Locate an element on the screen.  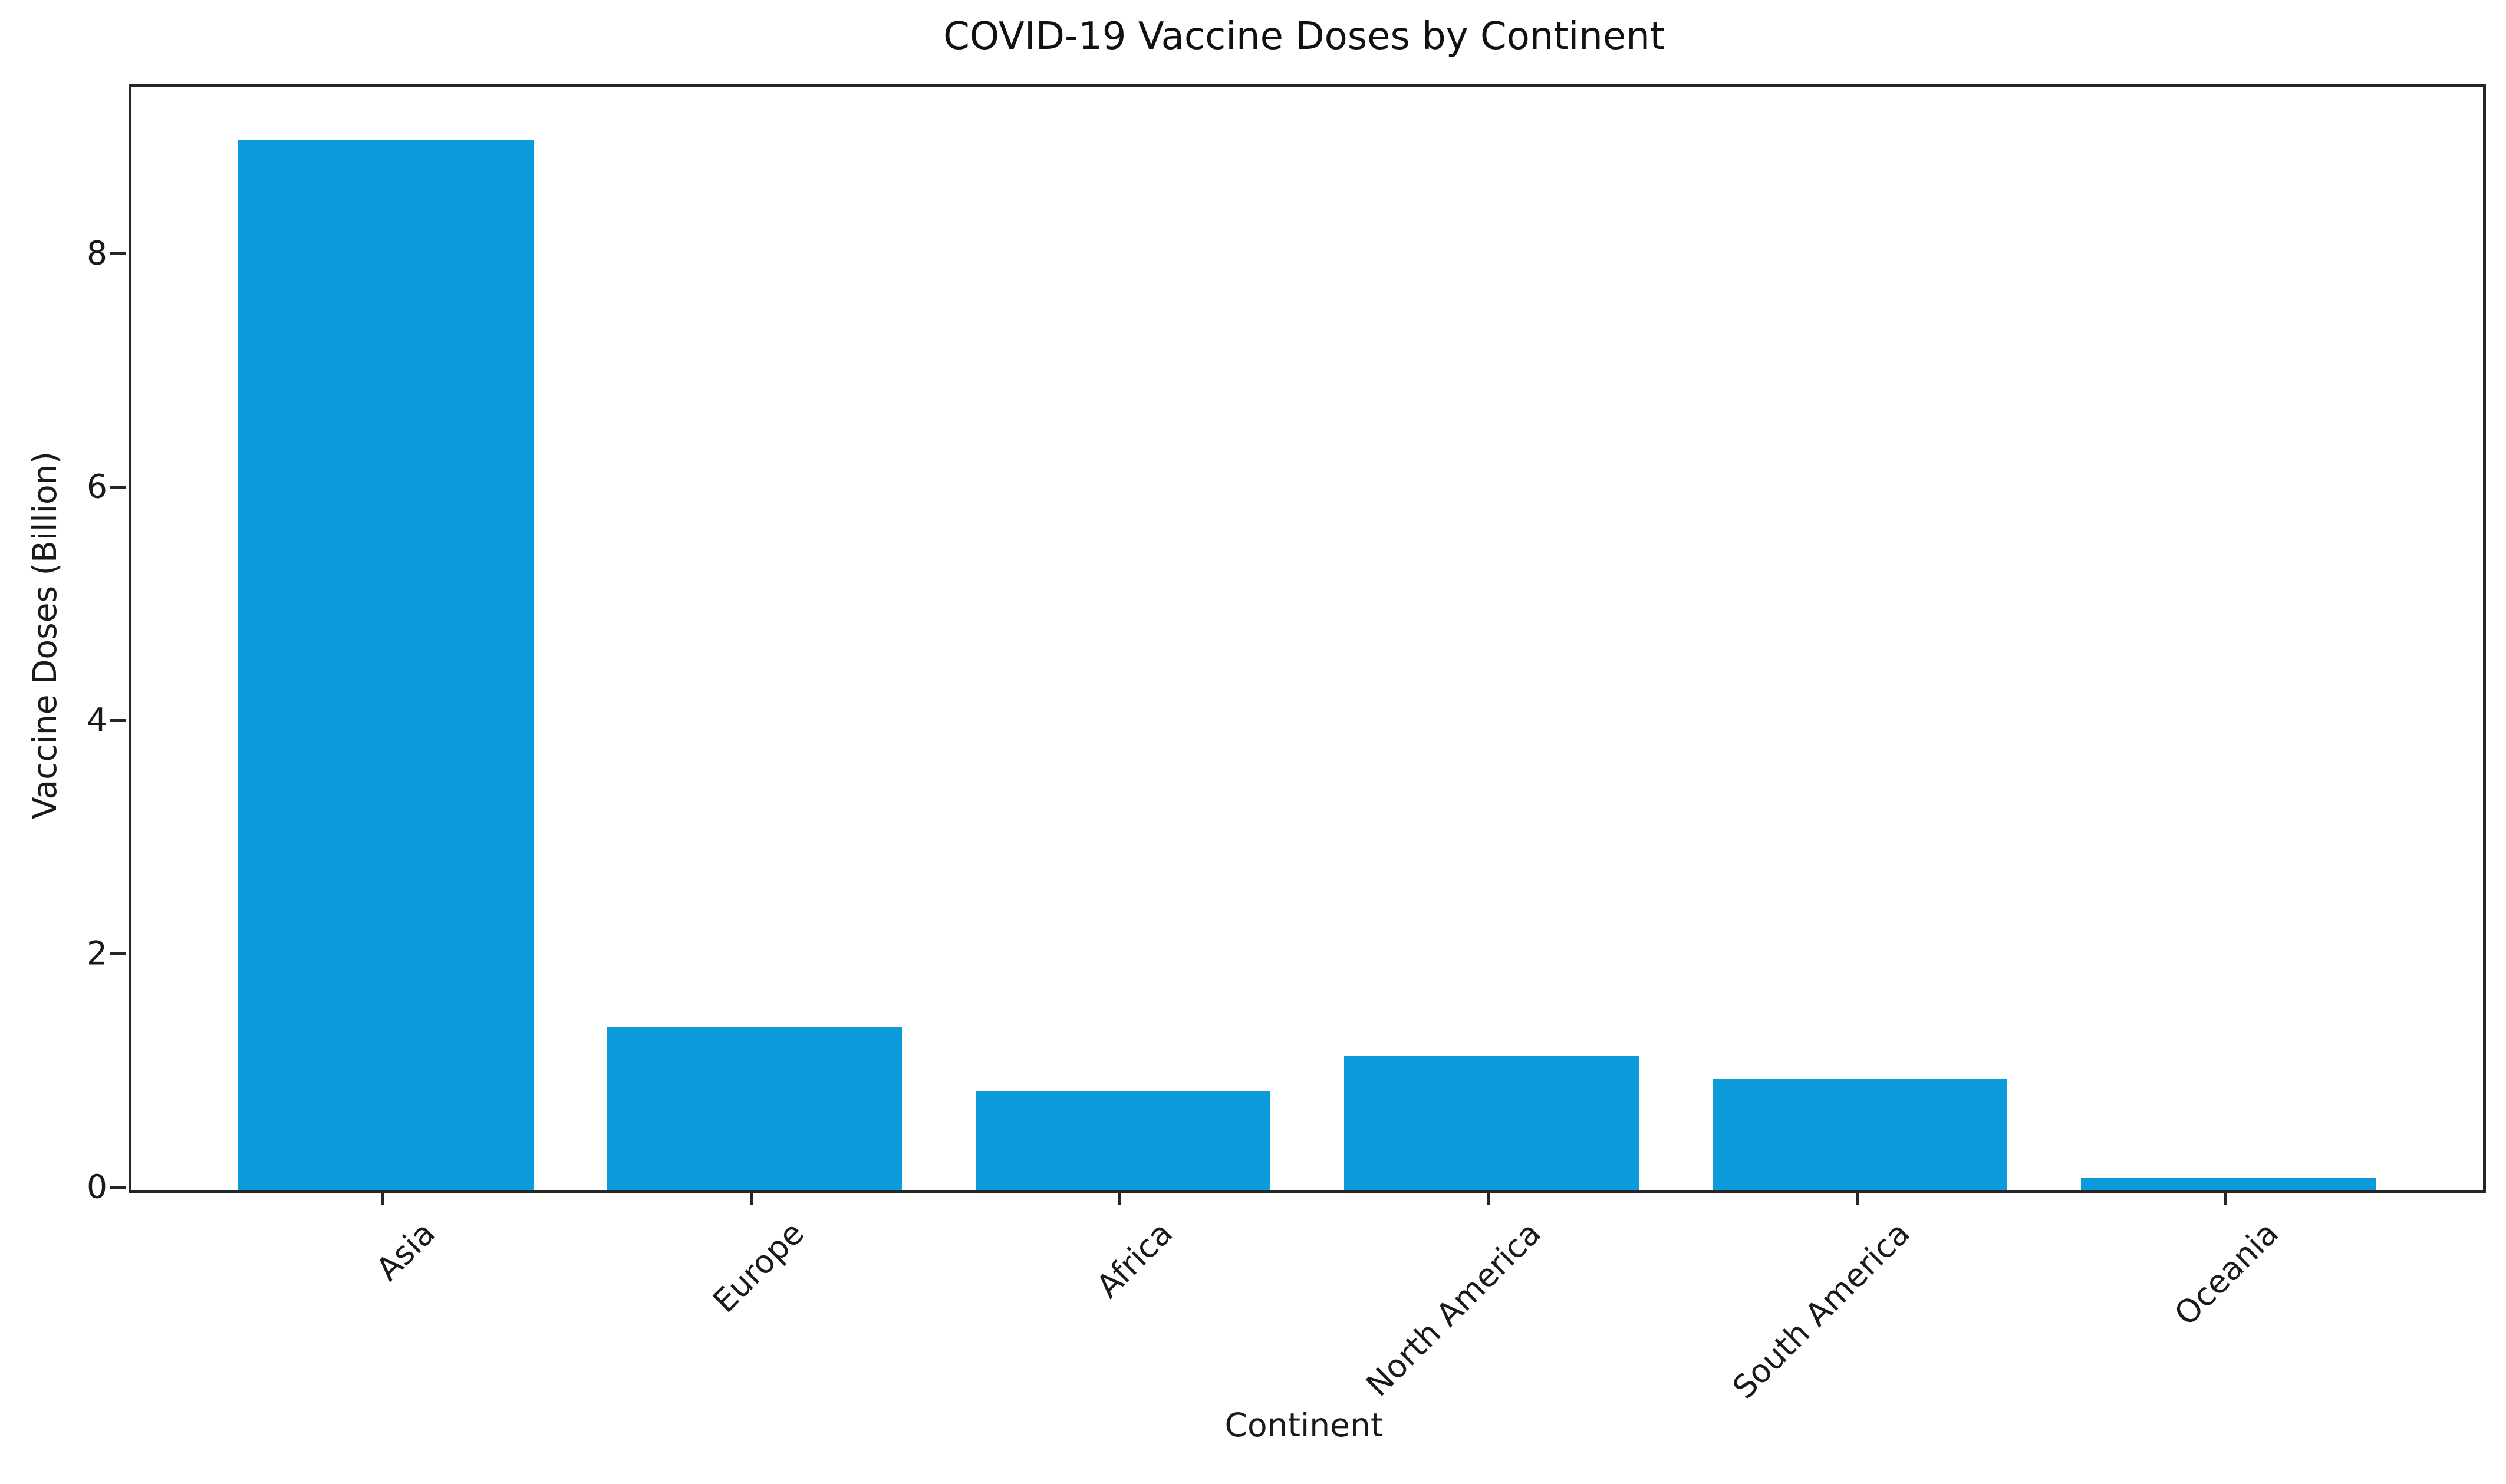
x-tick-label: Asia is located at coordinates (405, 1251).